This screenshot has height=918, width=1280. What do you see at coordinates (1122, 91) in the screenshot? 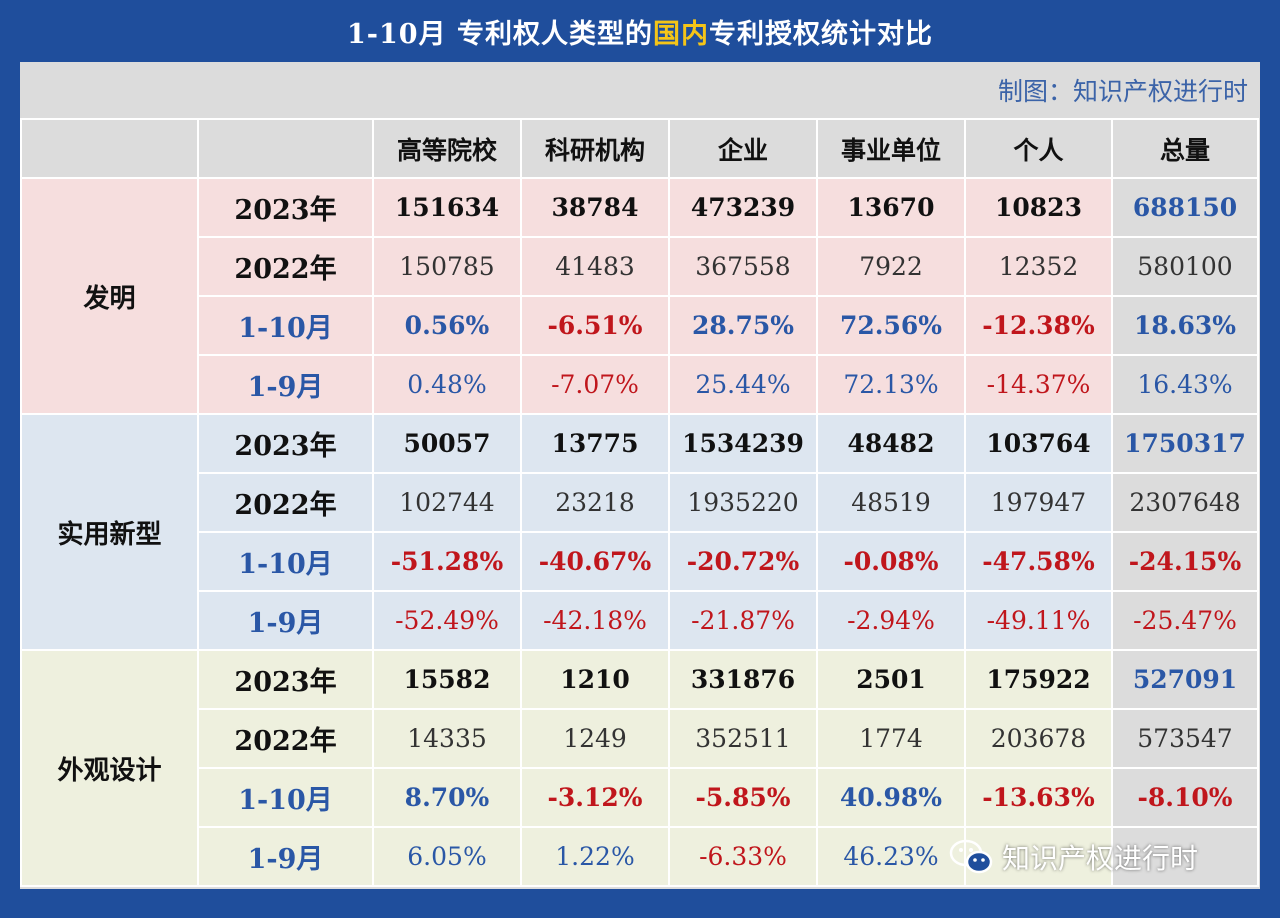
I see `credit-text: 制图：知识产权进行时` at bounding box center [1122, 91].